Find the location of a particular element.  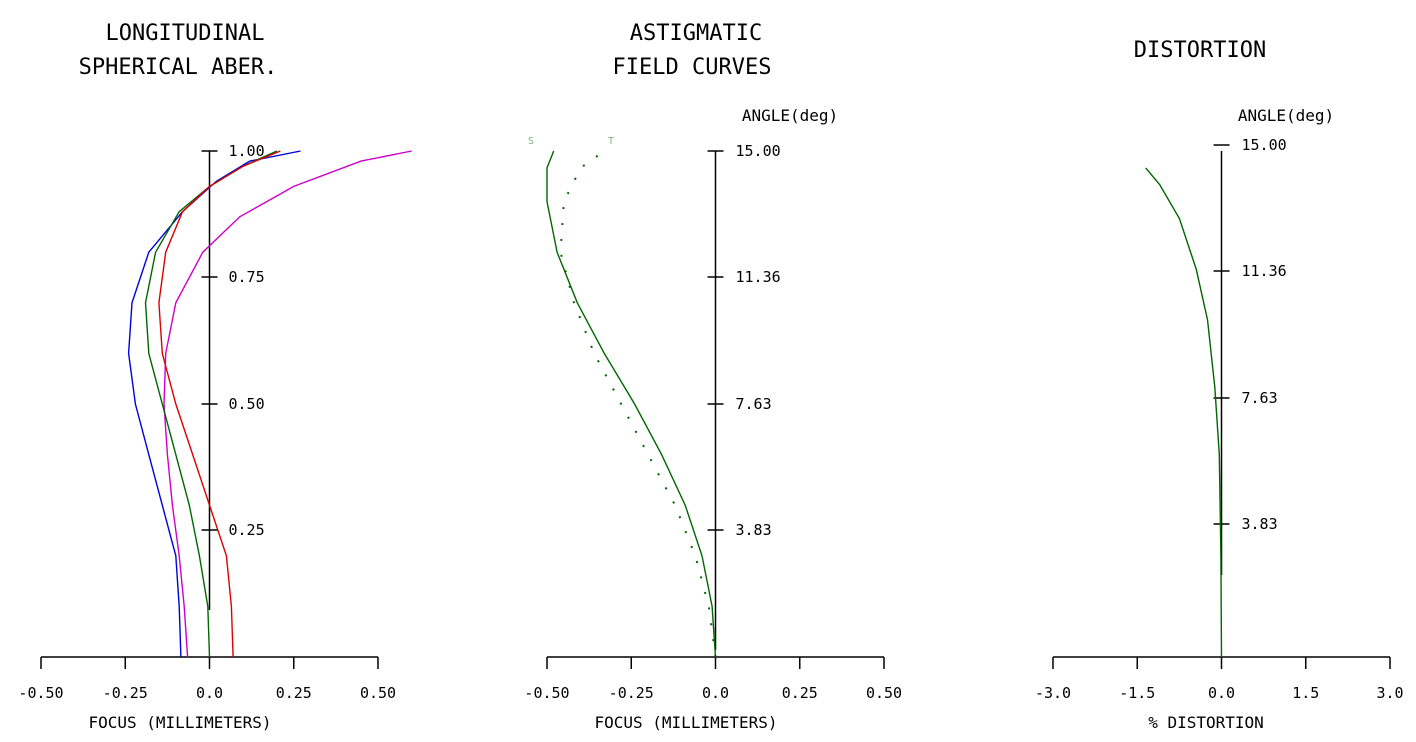

dist-y-tick-label: 11.36 is located at coordinates (1264, 271).